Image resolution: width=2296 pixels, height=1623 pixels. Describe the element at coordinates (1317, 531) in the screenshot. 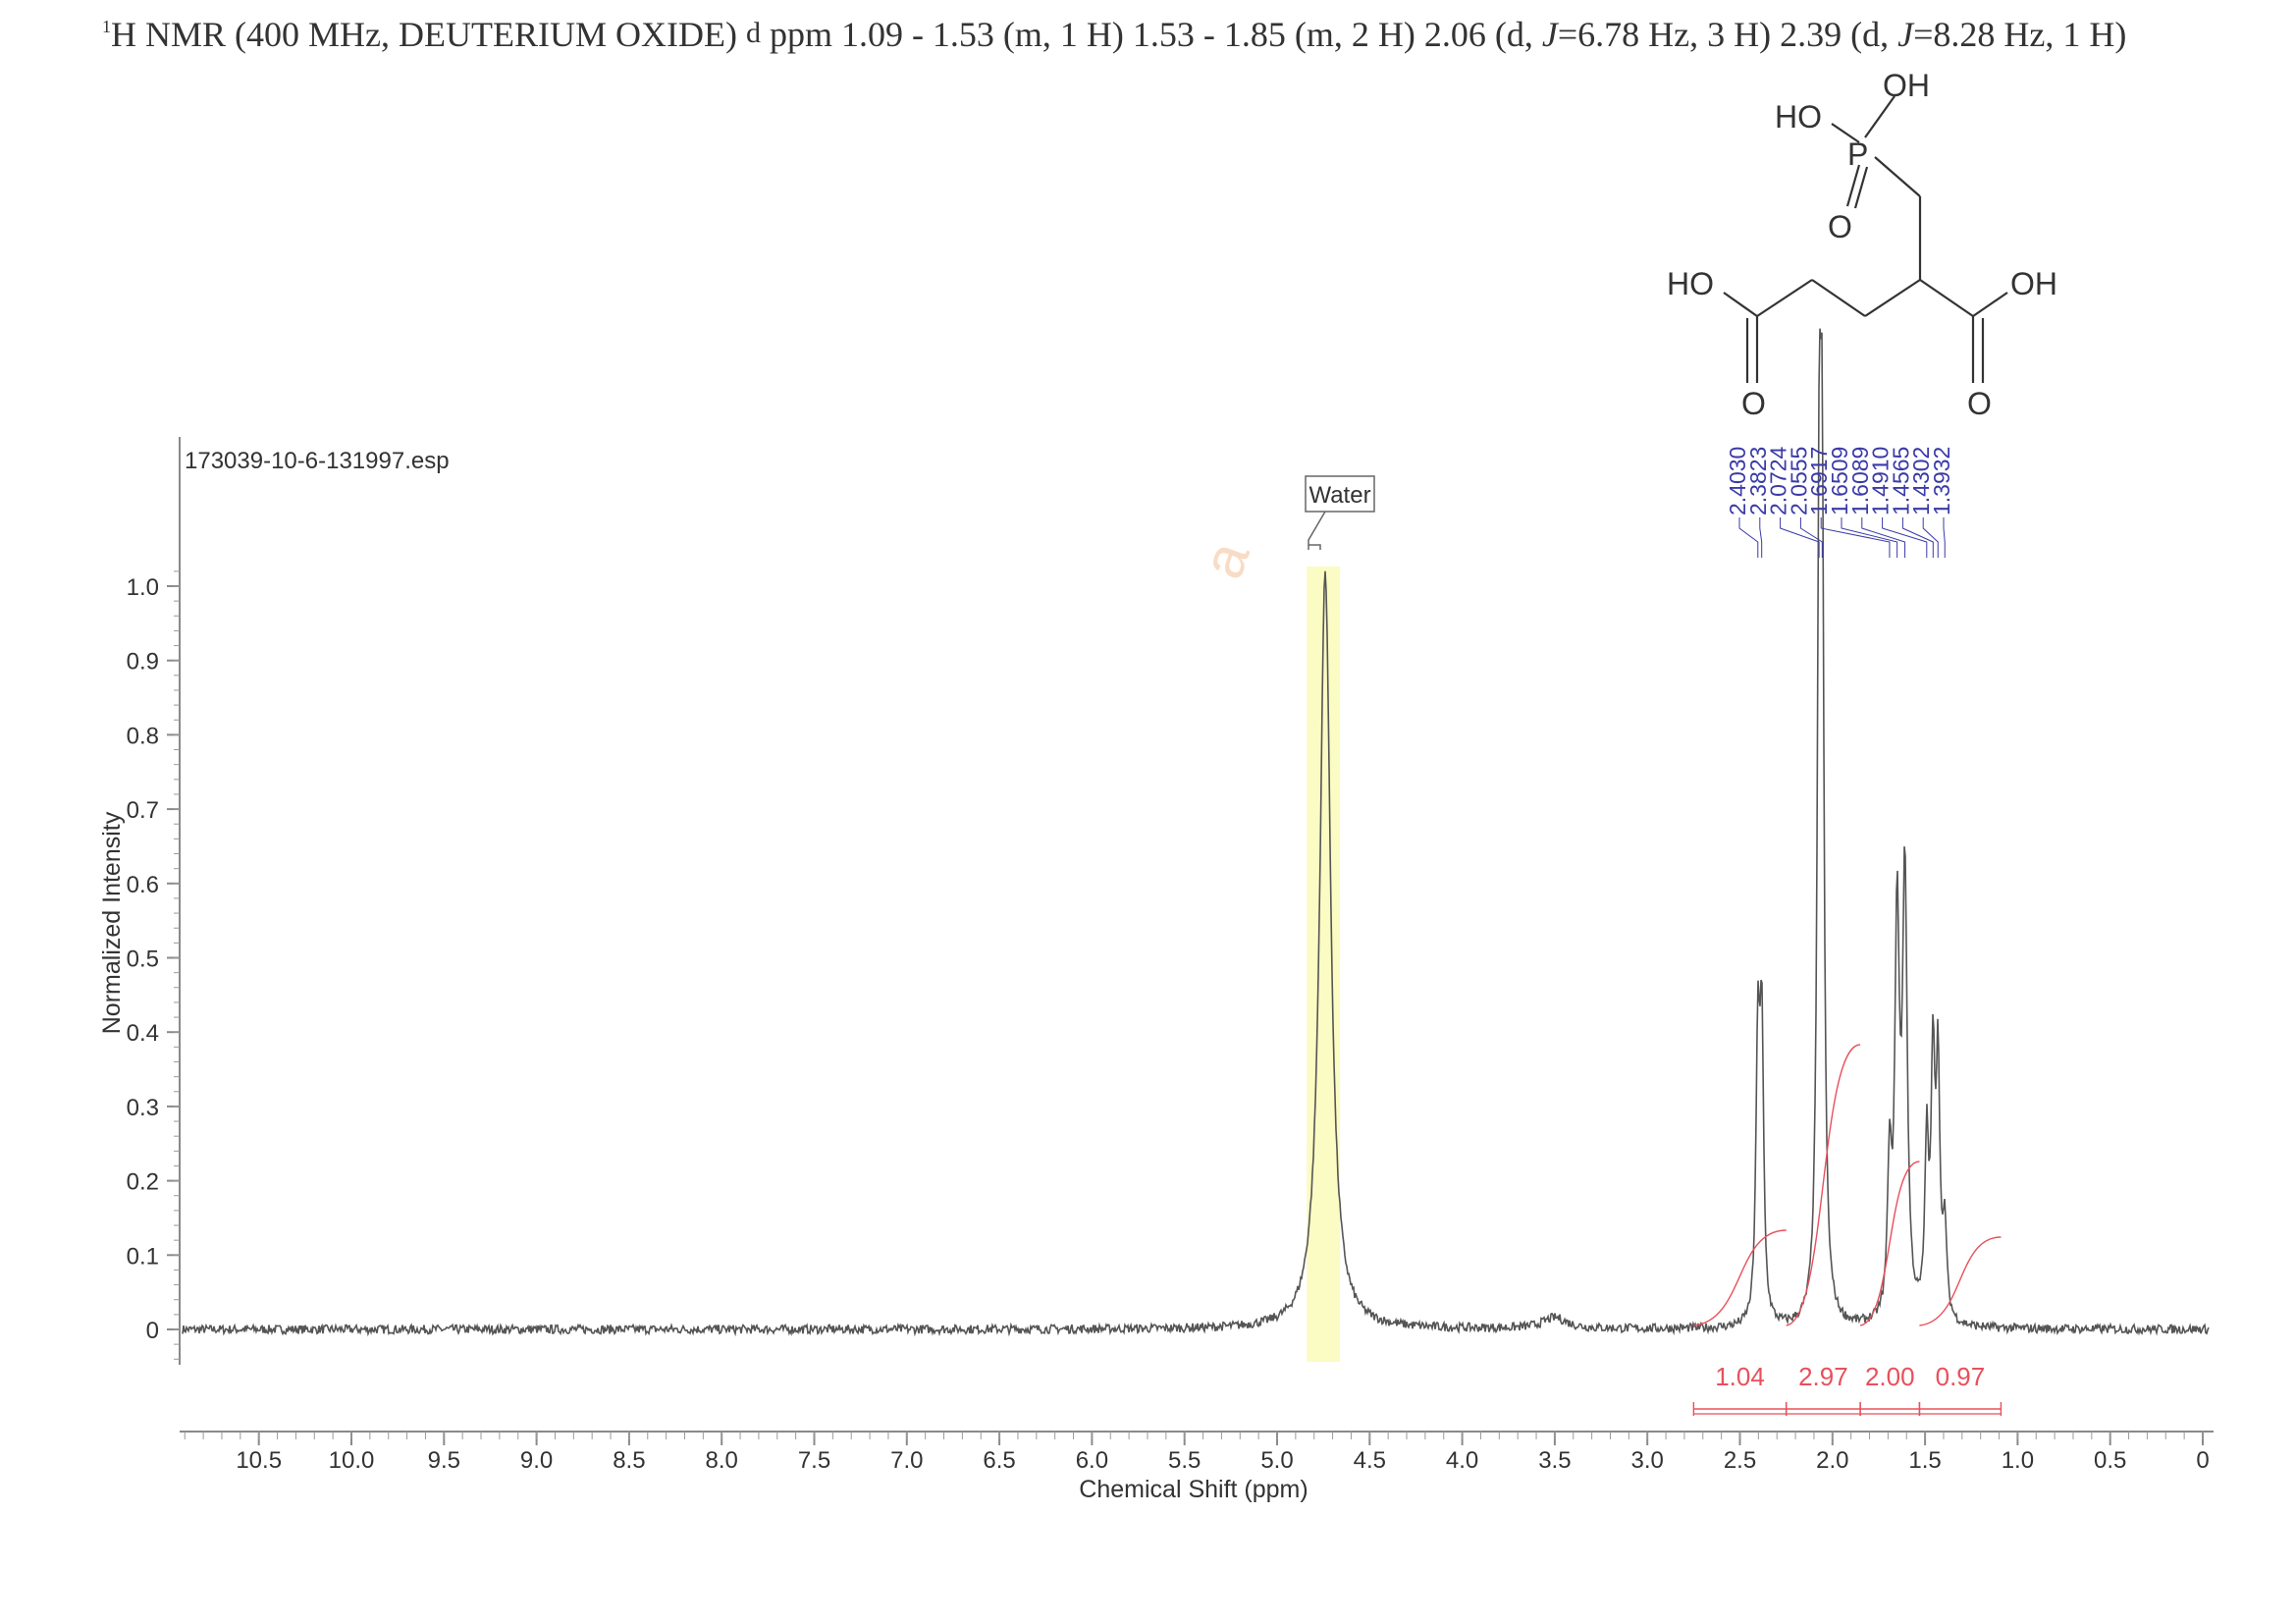

I see `solvent-label-leader` at that location.